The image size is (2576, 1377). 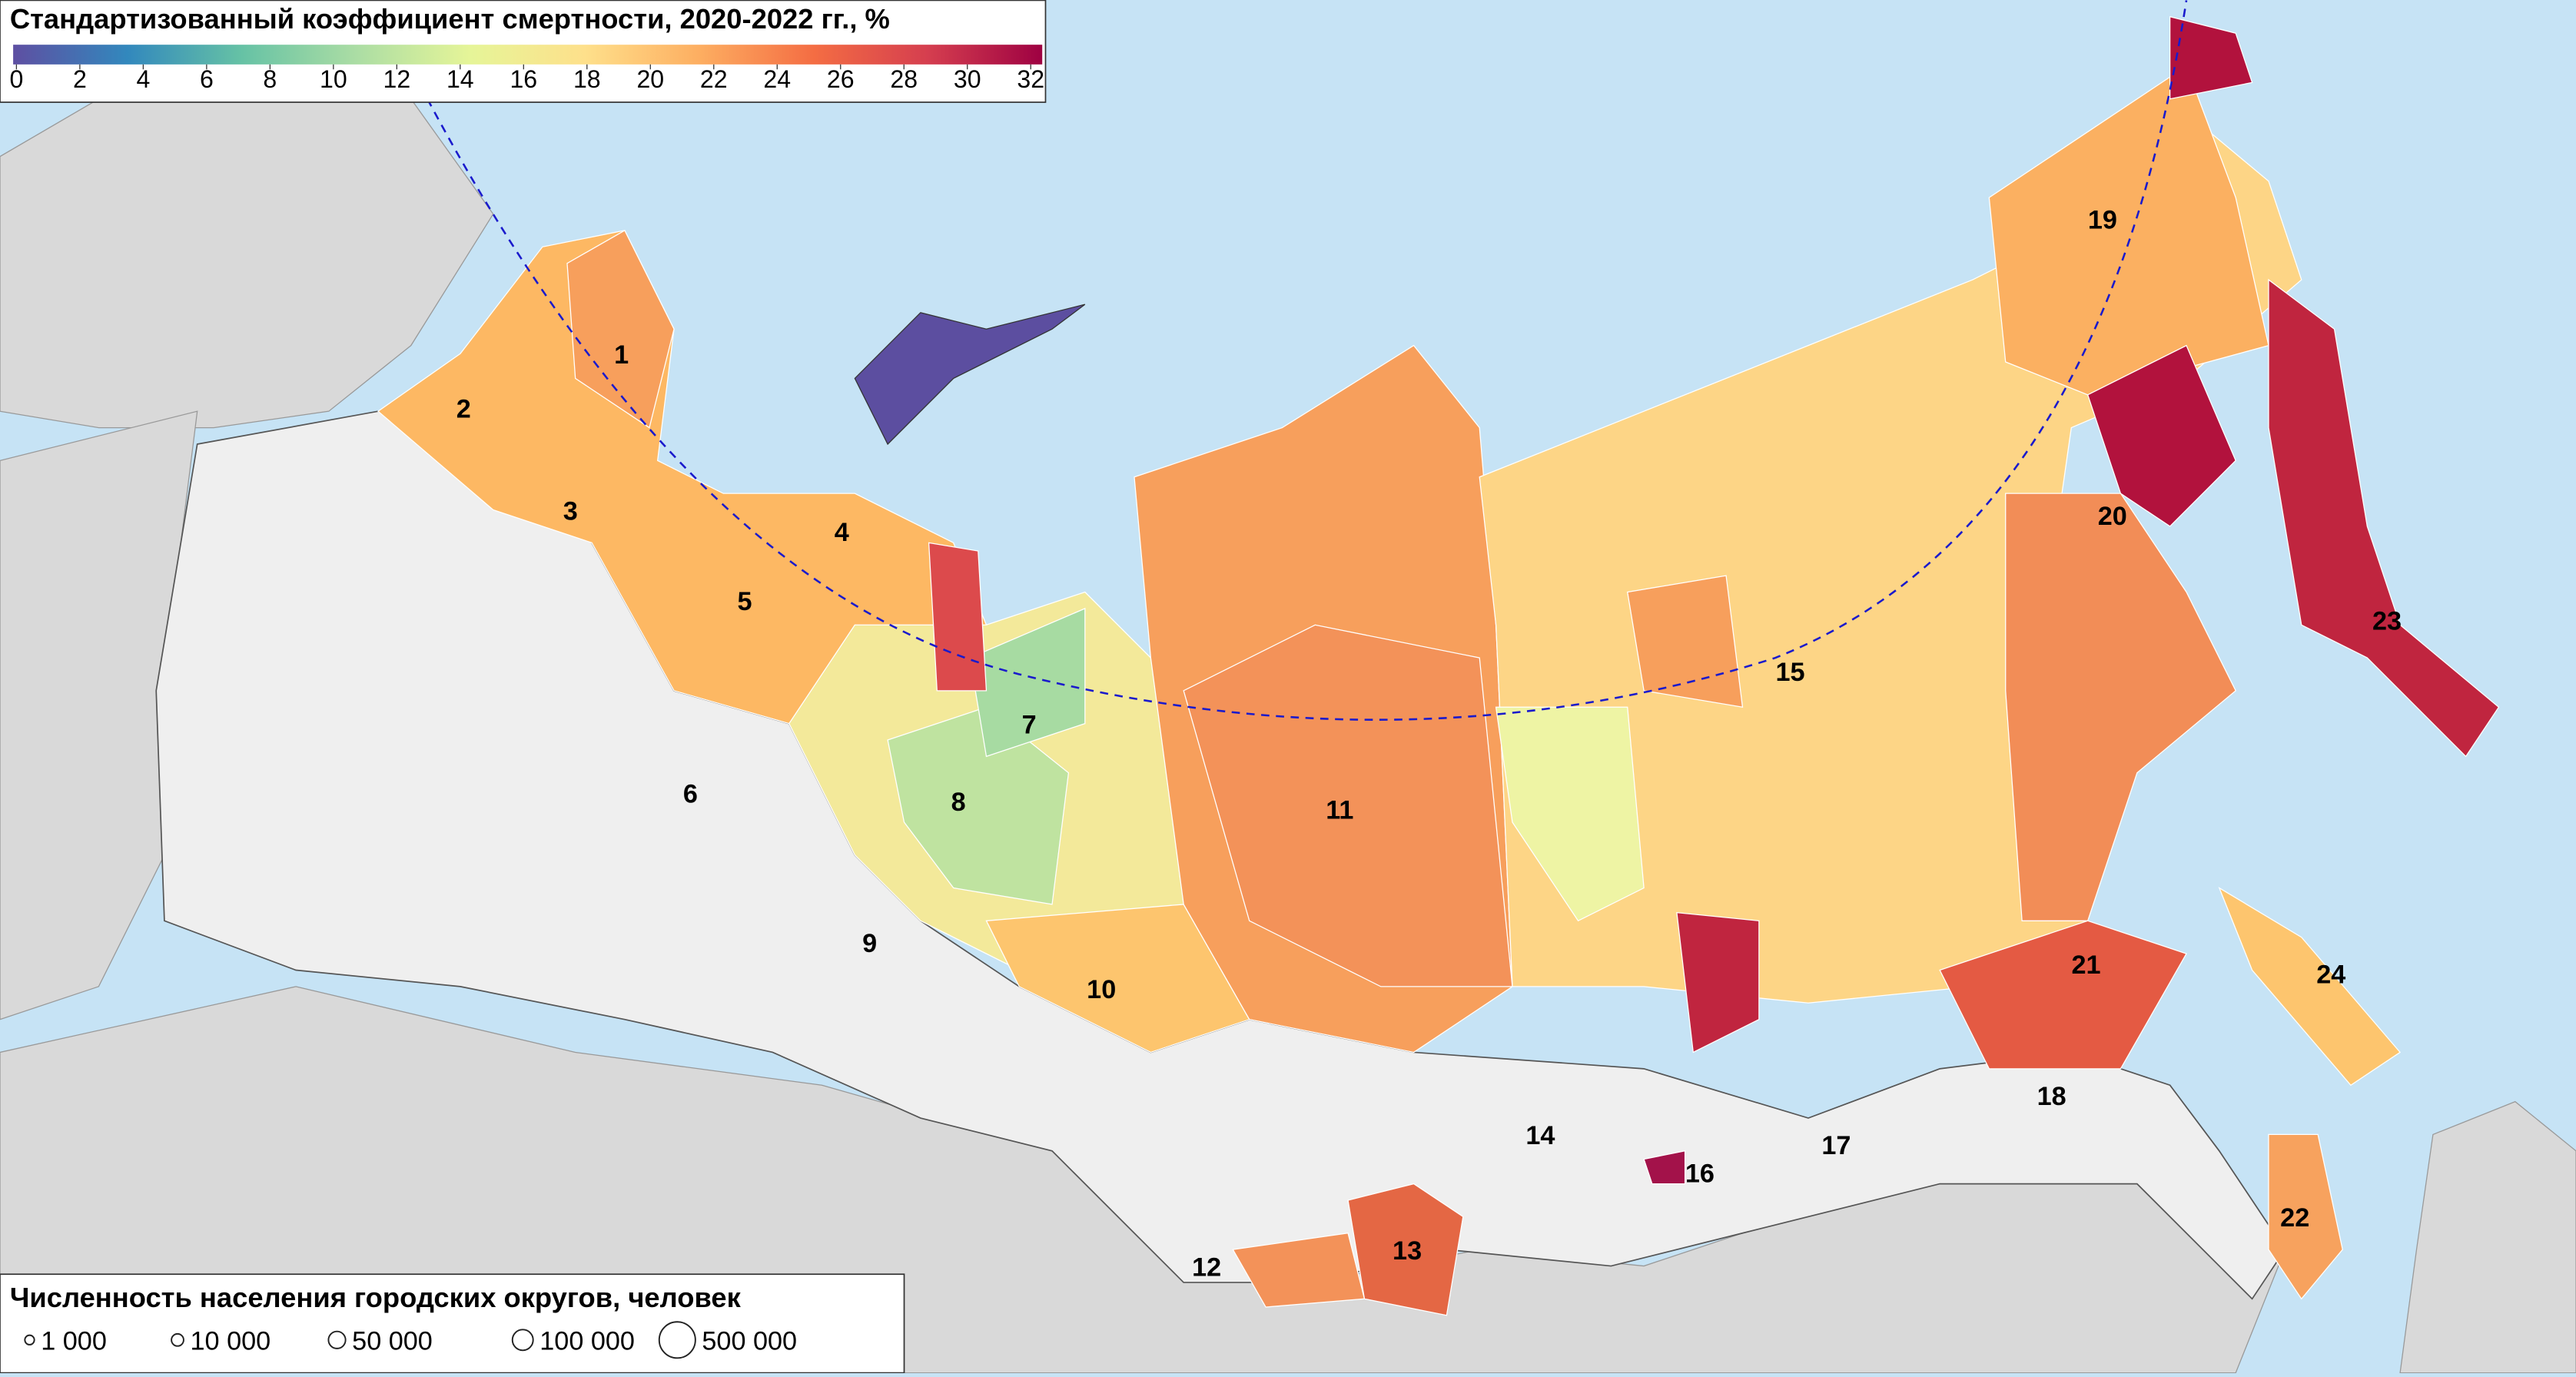 I want to click on region-label: 3, so click(x=570, y=511).